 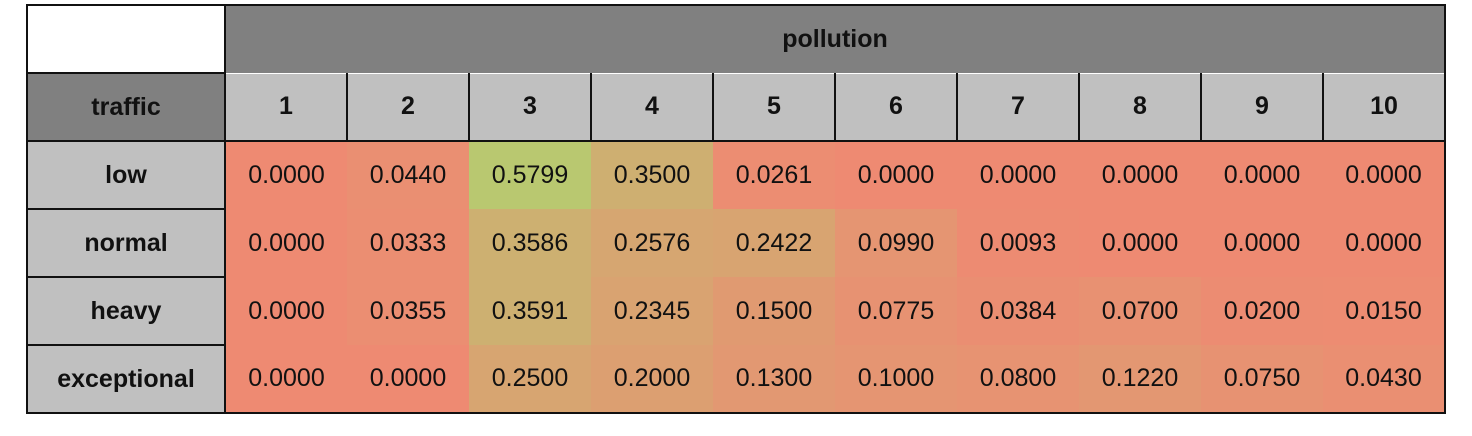 I want to click on heatmap-cell: 0.0355, so click(x=408, y=311).